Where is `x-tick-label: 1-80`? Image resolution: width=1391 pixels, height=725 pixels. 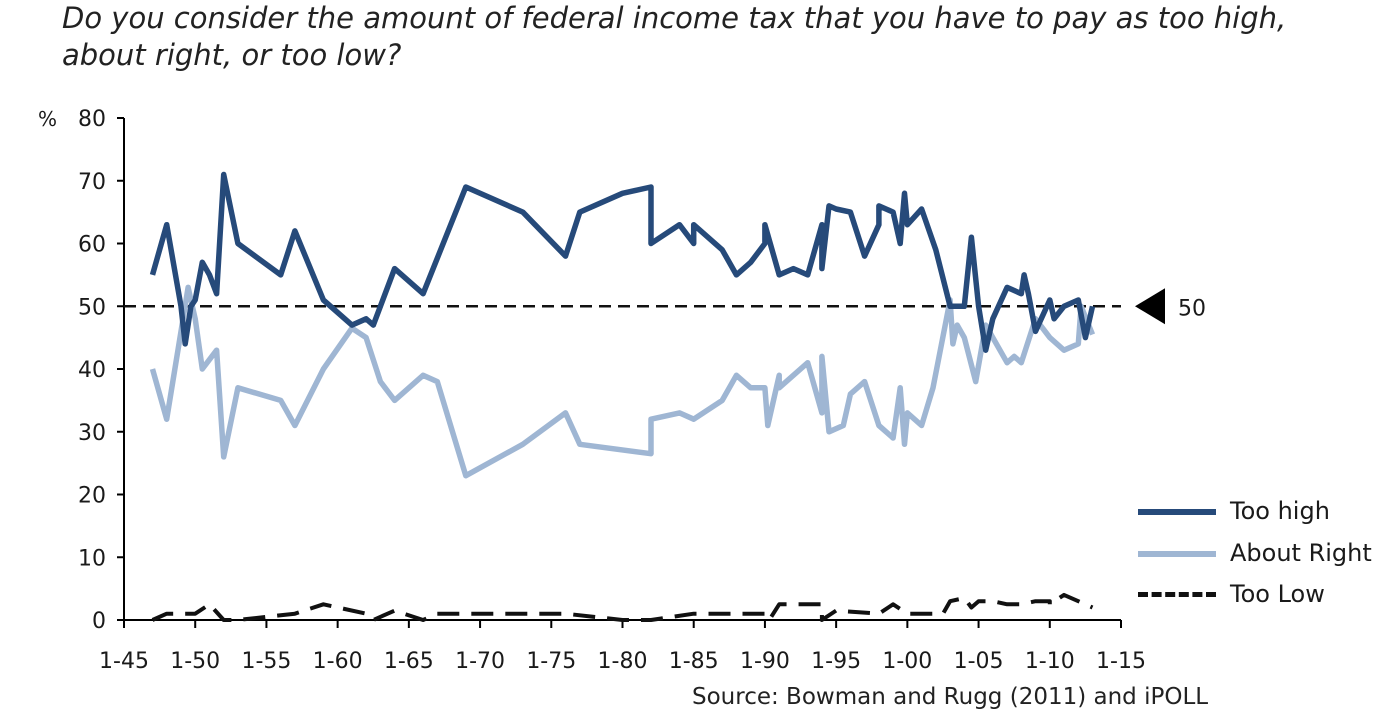 x-tick-label: 1-80 is located at coordinates (623, 661).